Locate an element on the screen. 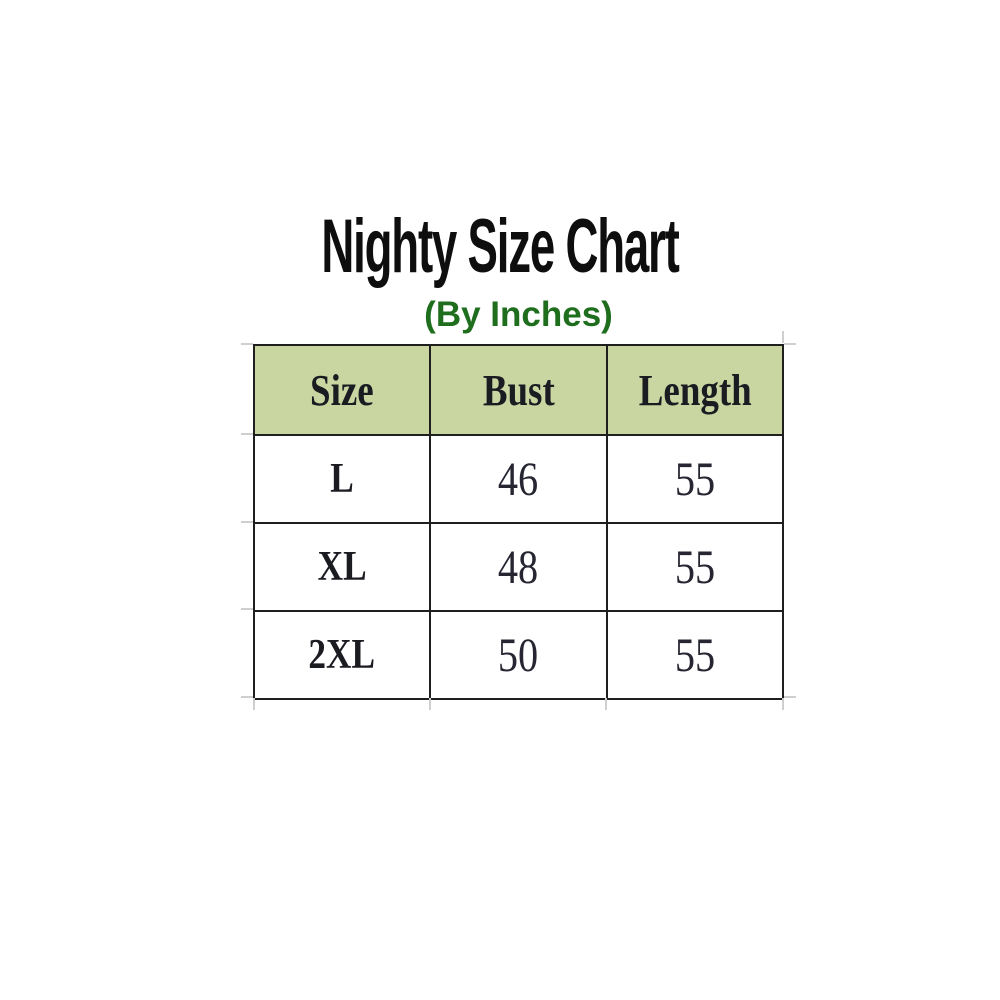  column-header-bust-label: Bust is located at coordinates (518, 390).